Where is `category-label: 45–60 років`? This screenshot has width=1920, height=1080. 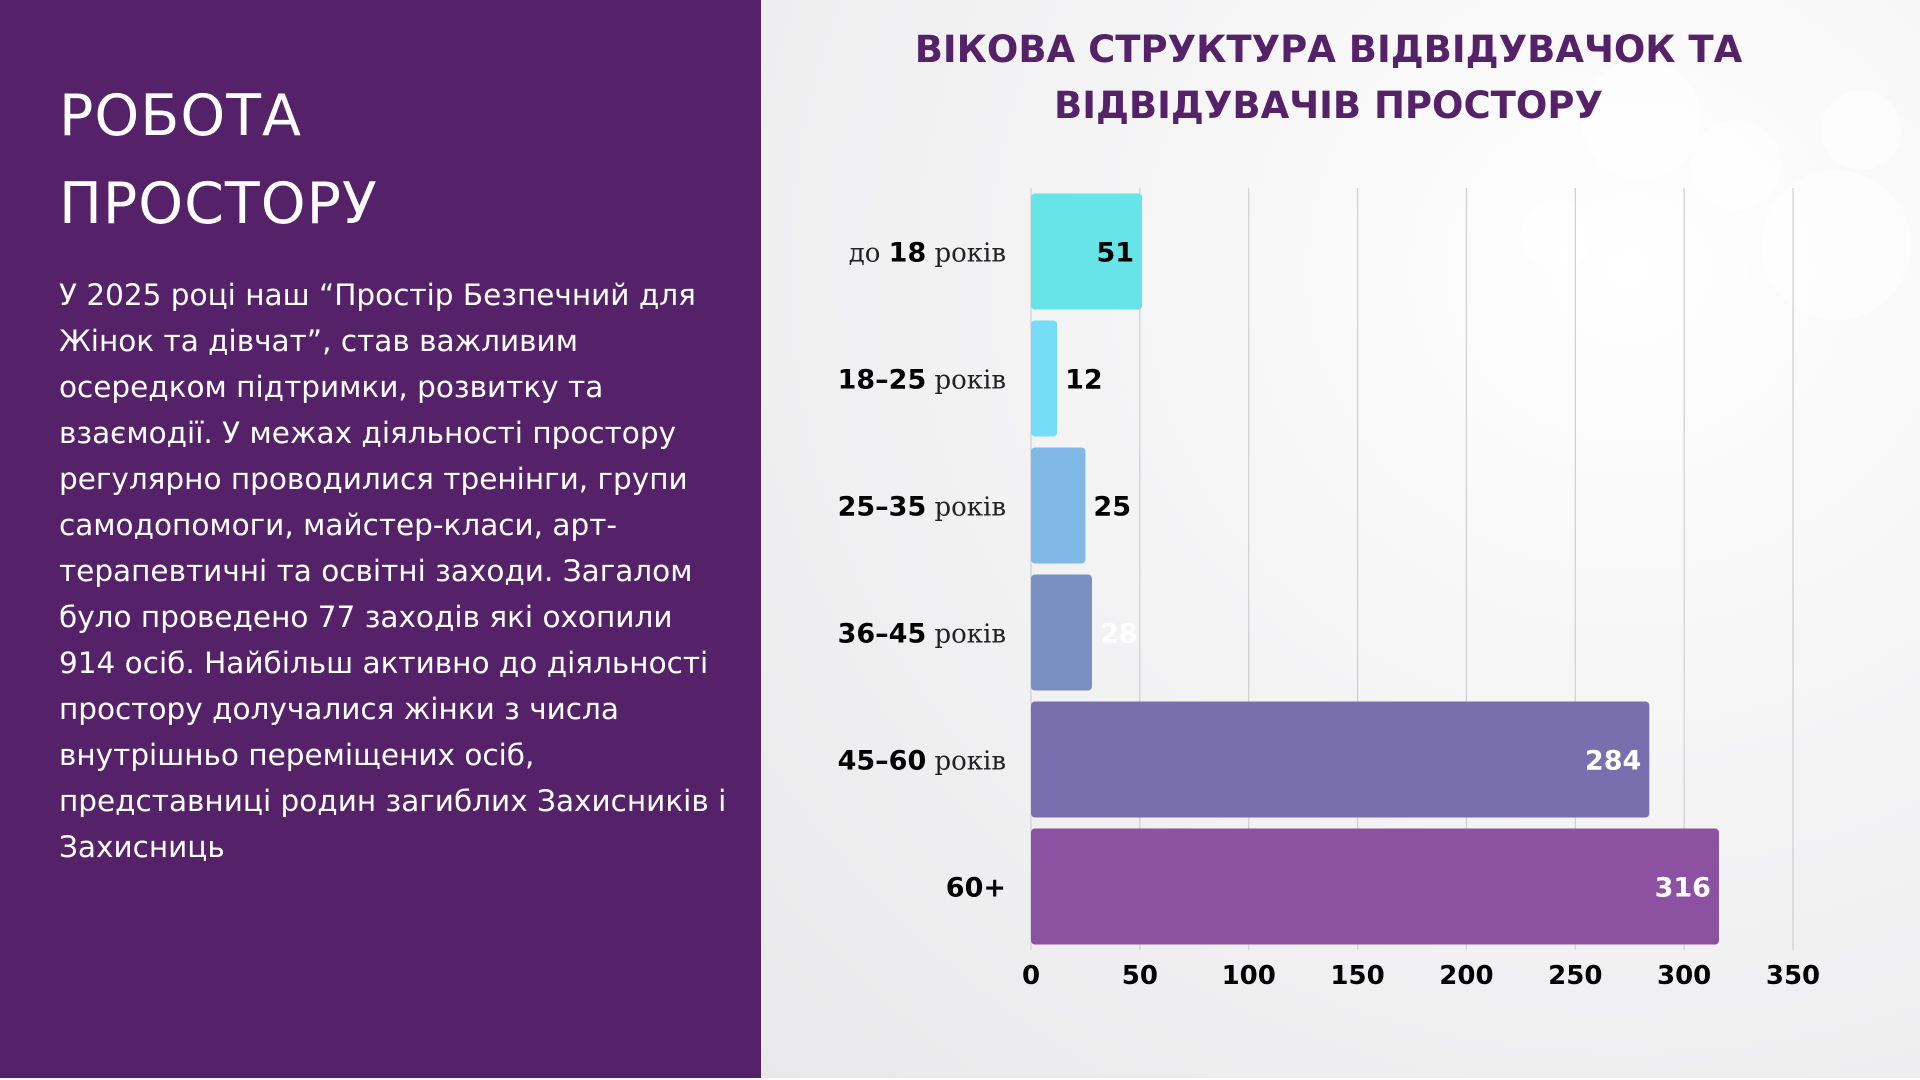 category-label: 45–60 років is located at coordinates (922, 761).